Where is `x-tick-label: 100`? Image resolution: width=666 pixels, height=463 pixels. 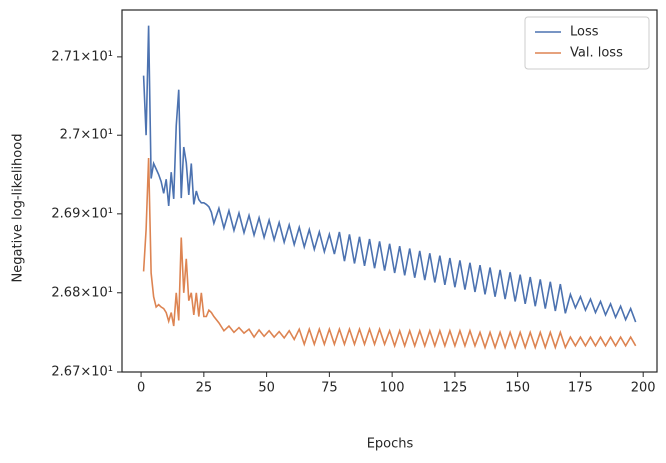
x-tick-label: 100 is located at coordinates (392, 388).